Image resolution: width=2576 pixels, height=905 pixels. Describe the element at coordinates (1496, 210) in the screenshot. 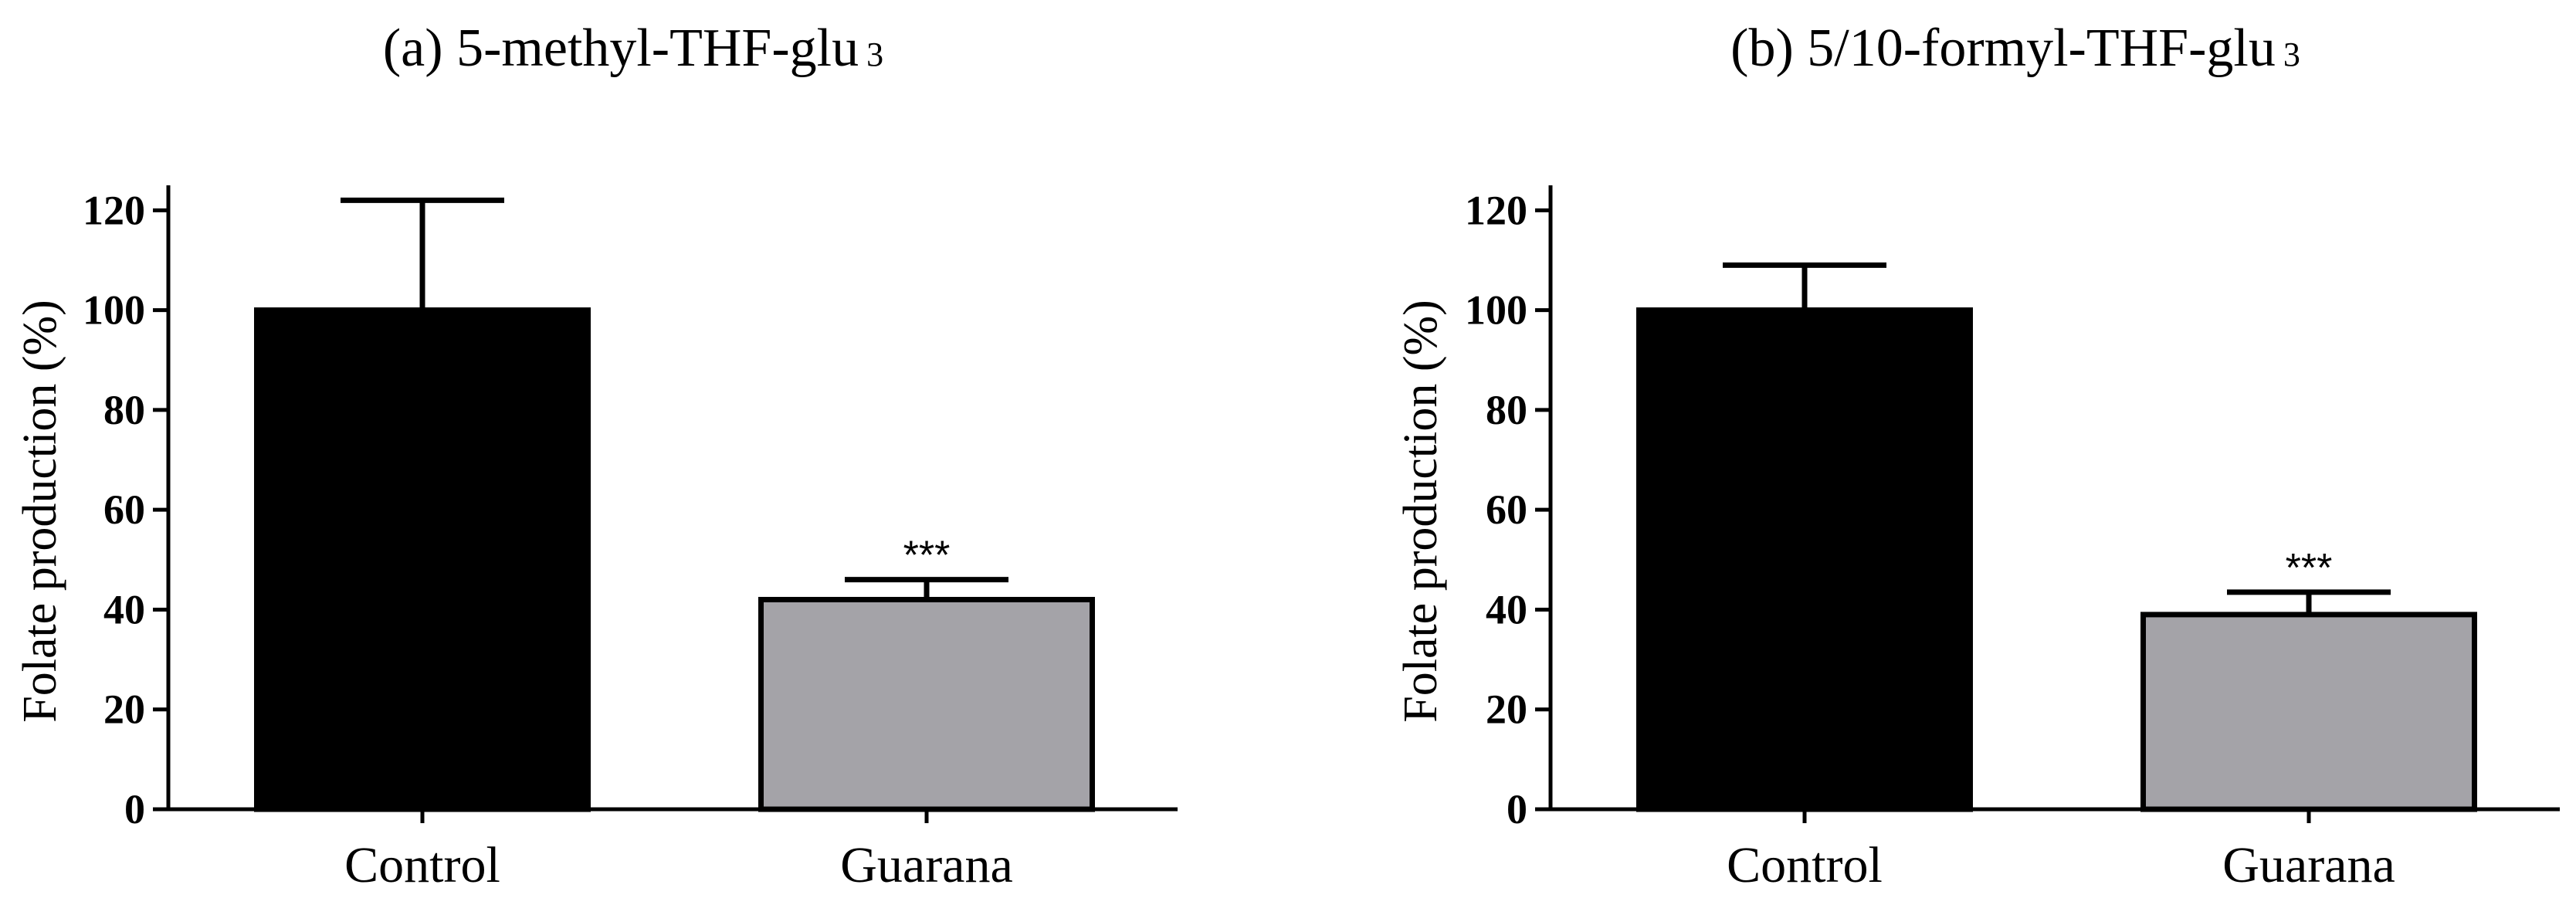

I see `chart-b-y-tick-label: 120` at that location.